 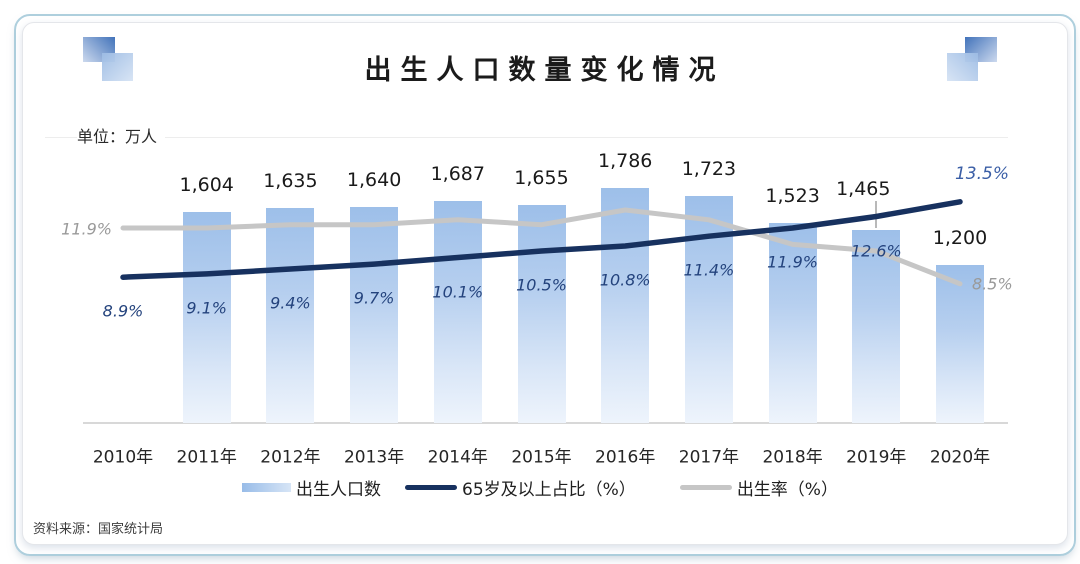 I want to click on legend-item-elderly: 65岁及以上占比（%）, so click(x=520, y=487).